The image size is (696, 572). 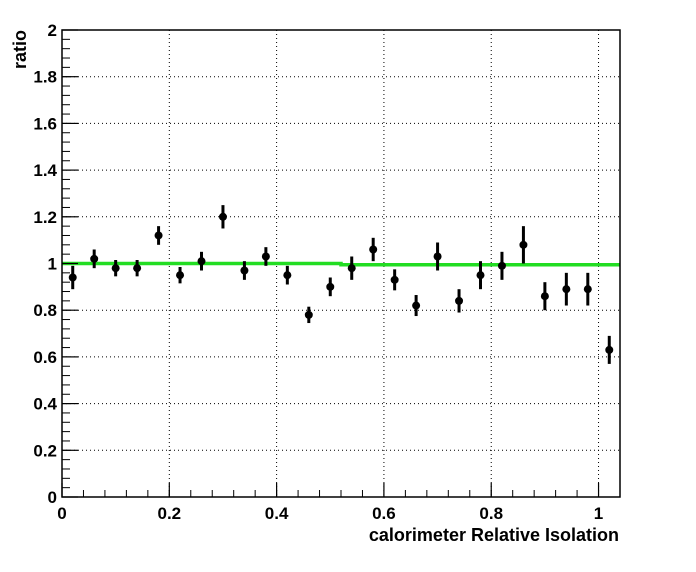 I want to click on x-tick-label: 0.4, so click(x=277, y=513).